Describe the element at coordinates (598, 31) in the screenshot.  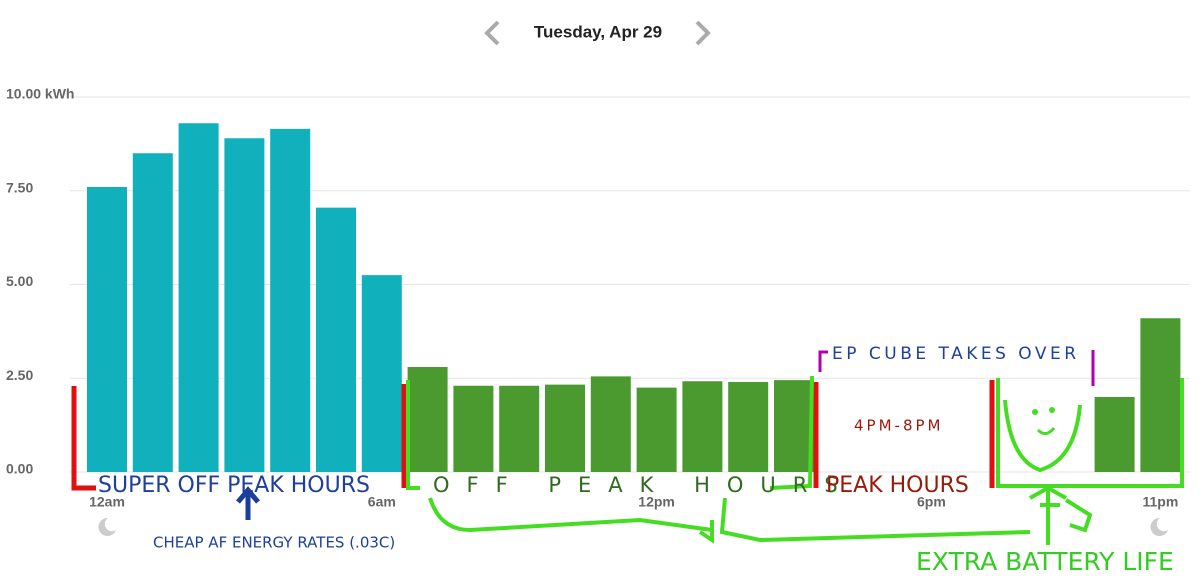
I see `chart-title: Tuesday, Apr 29` at that location.